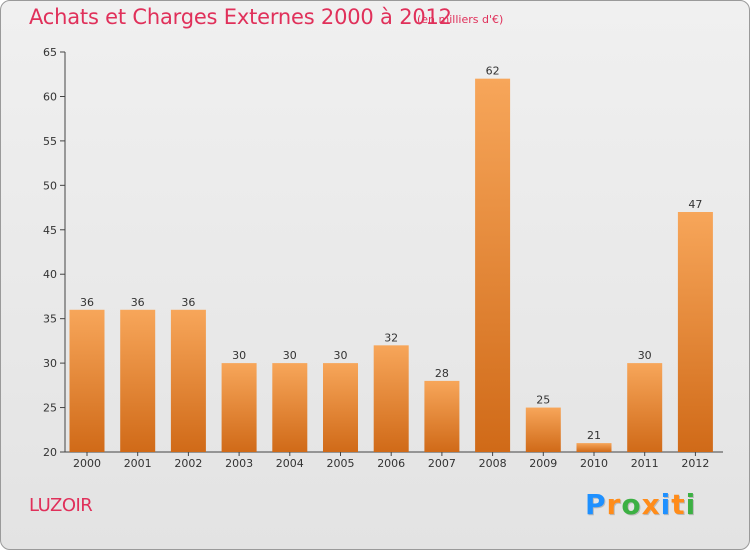 The image size is (750, 550). I want to click on bar-2008, so click(493, 265).